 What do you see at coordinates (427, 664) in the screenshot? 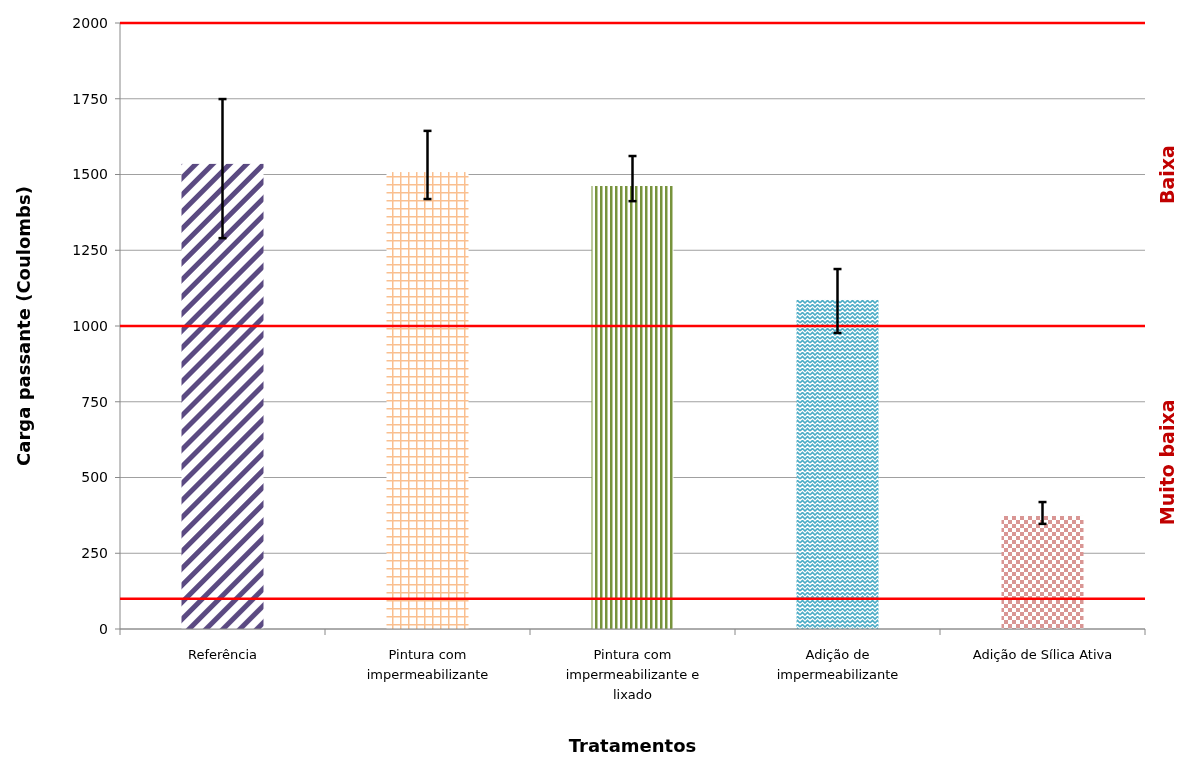
I see `x-tick-label: Pintura com impermeabilizante` at bounding box center [427, 664].